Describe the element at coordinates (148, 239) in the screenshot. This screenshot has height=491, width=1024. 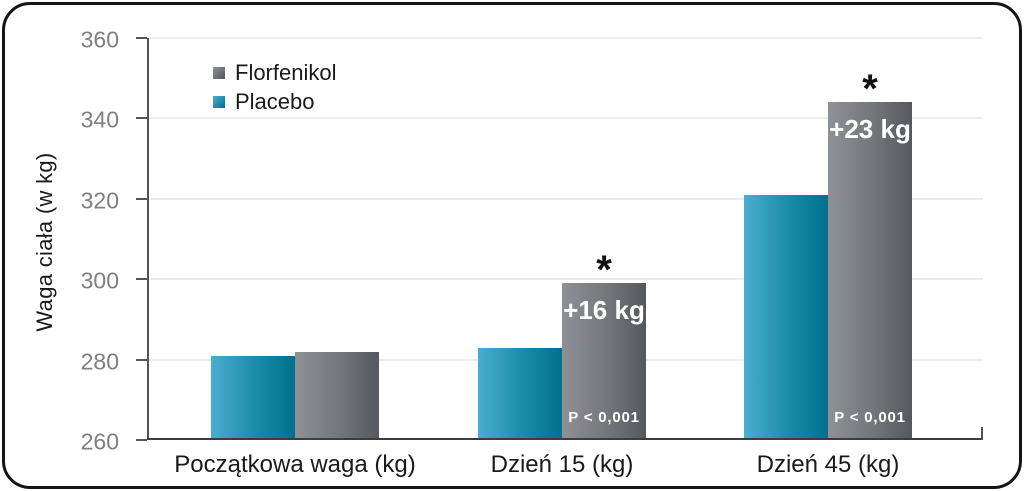
I see `y-axis-line` at that location.